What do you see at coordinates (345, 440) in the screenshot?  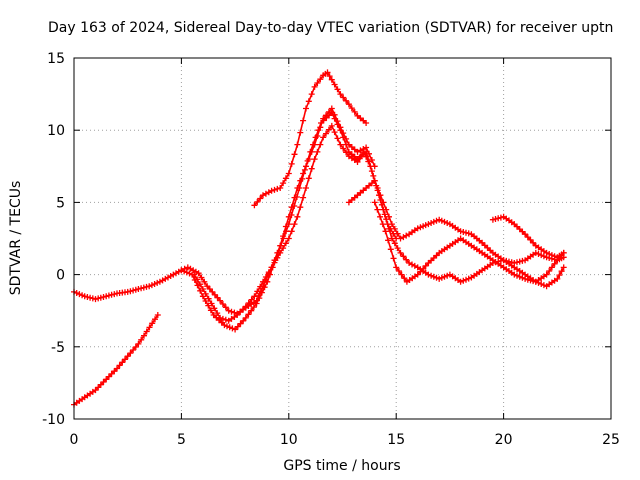 I see `x-tick-labels: 0 5 10 15 20 25` at bounding box center [345, 440].